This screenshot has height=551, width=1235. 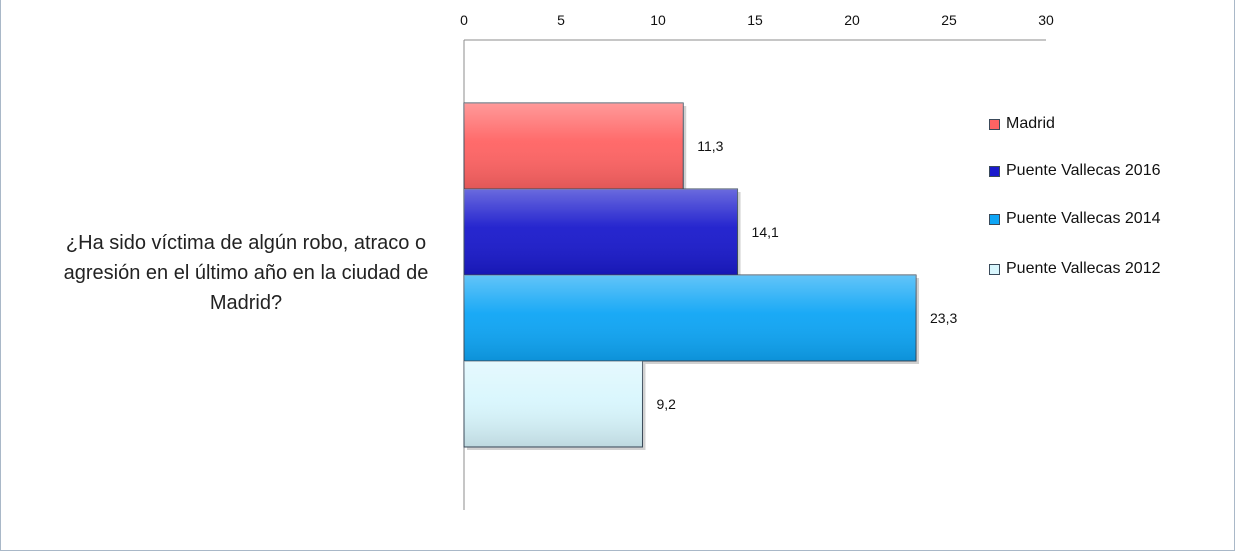 I want to click on data-label: 23,3, so click(x=943, y=318).